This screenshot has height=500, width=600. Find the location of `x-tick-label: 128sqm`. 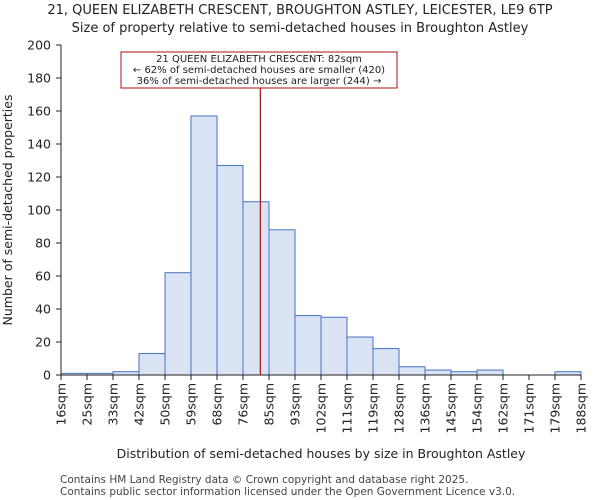

x-tick-label: 128sqm is located at coordinates (399, 408).